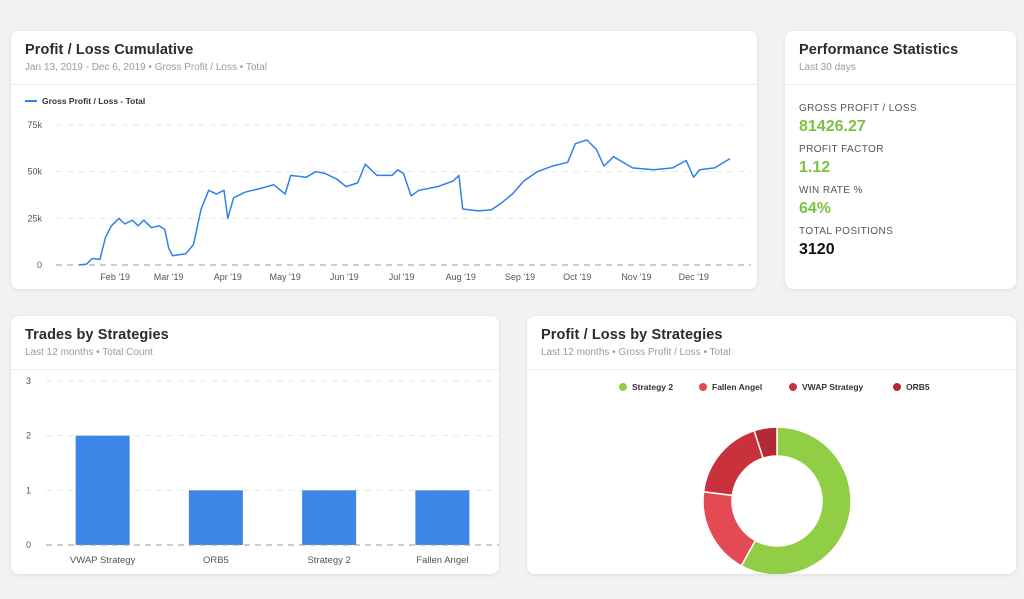 The height and width of the screenshot is (599, 1024). I want to click on x-tick-label: Mar '19, so click(169, 277).